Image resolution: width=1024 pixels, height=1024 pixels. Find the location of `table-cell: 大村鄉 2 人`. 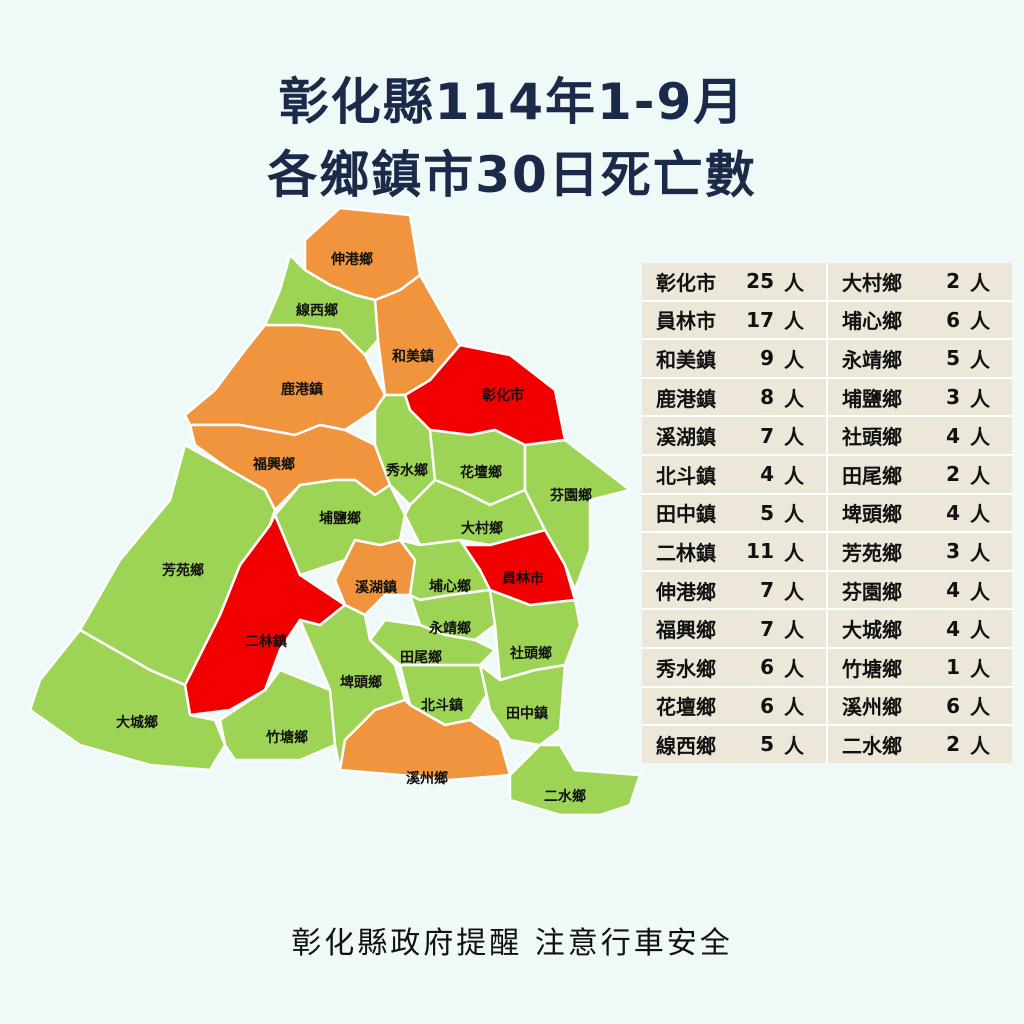

table-cell: 大村鄉 2 人 is located at coordinates (920, 281).